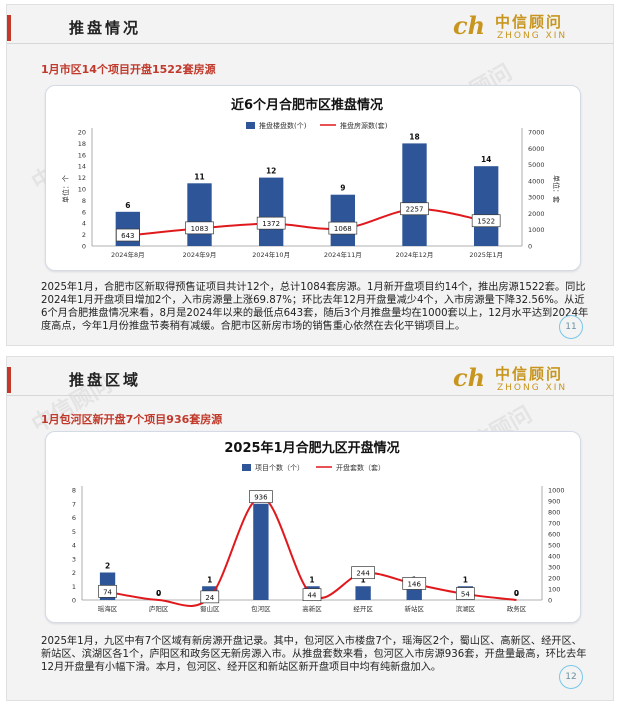 The image size is (620, 703). Describe the element at coordinates (529, 22) in the screenshot. I see `logo-name-cn: 中信顾问` at that location.